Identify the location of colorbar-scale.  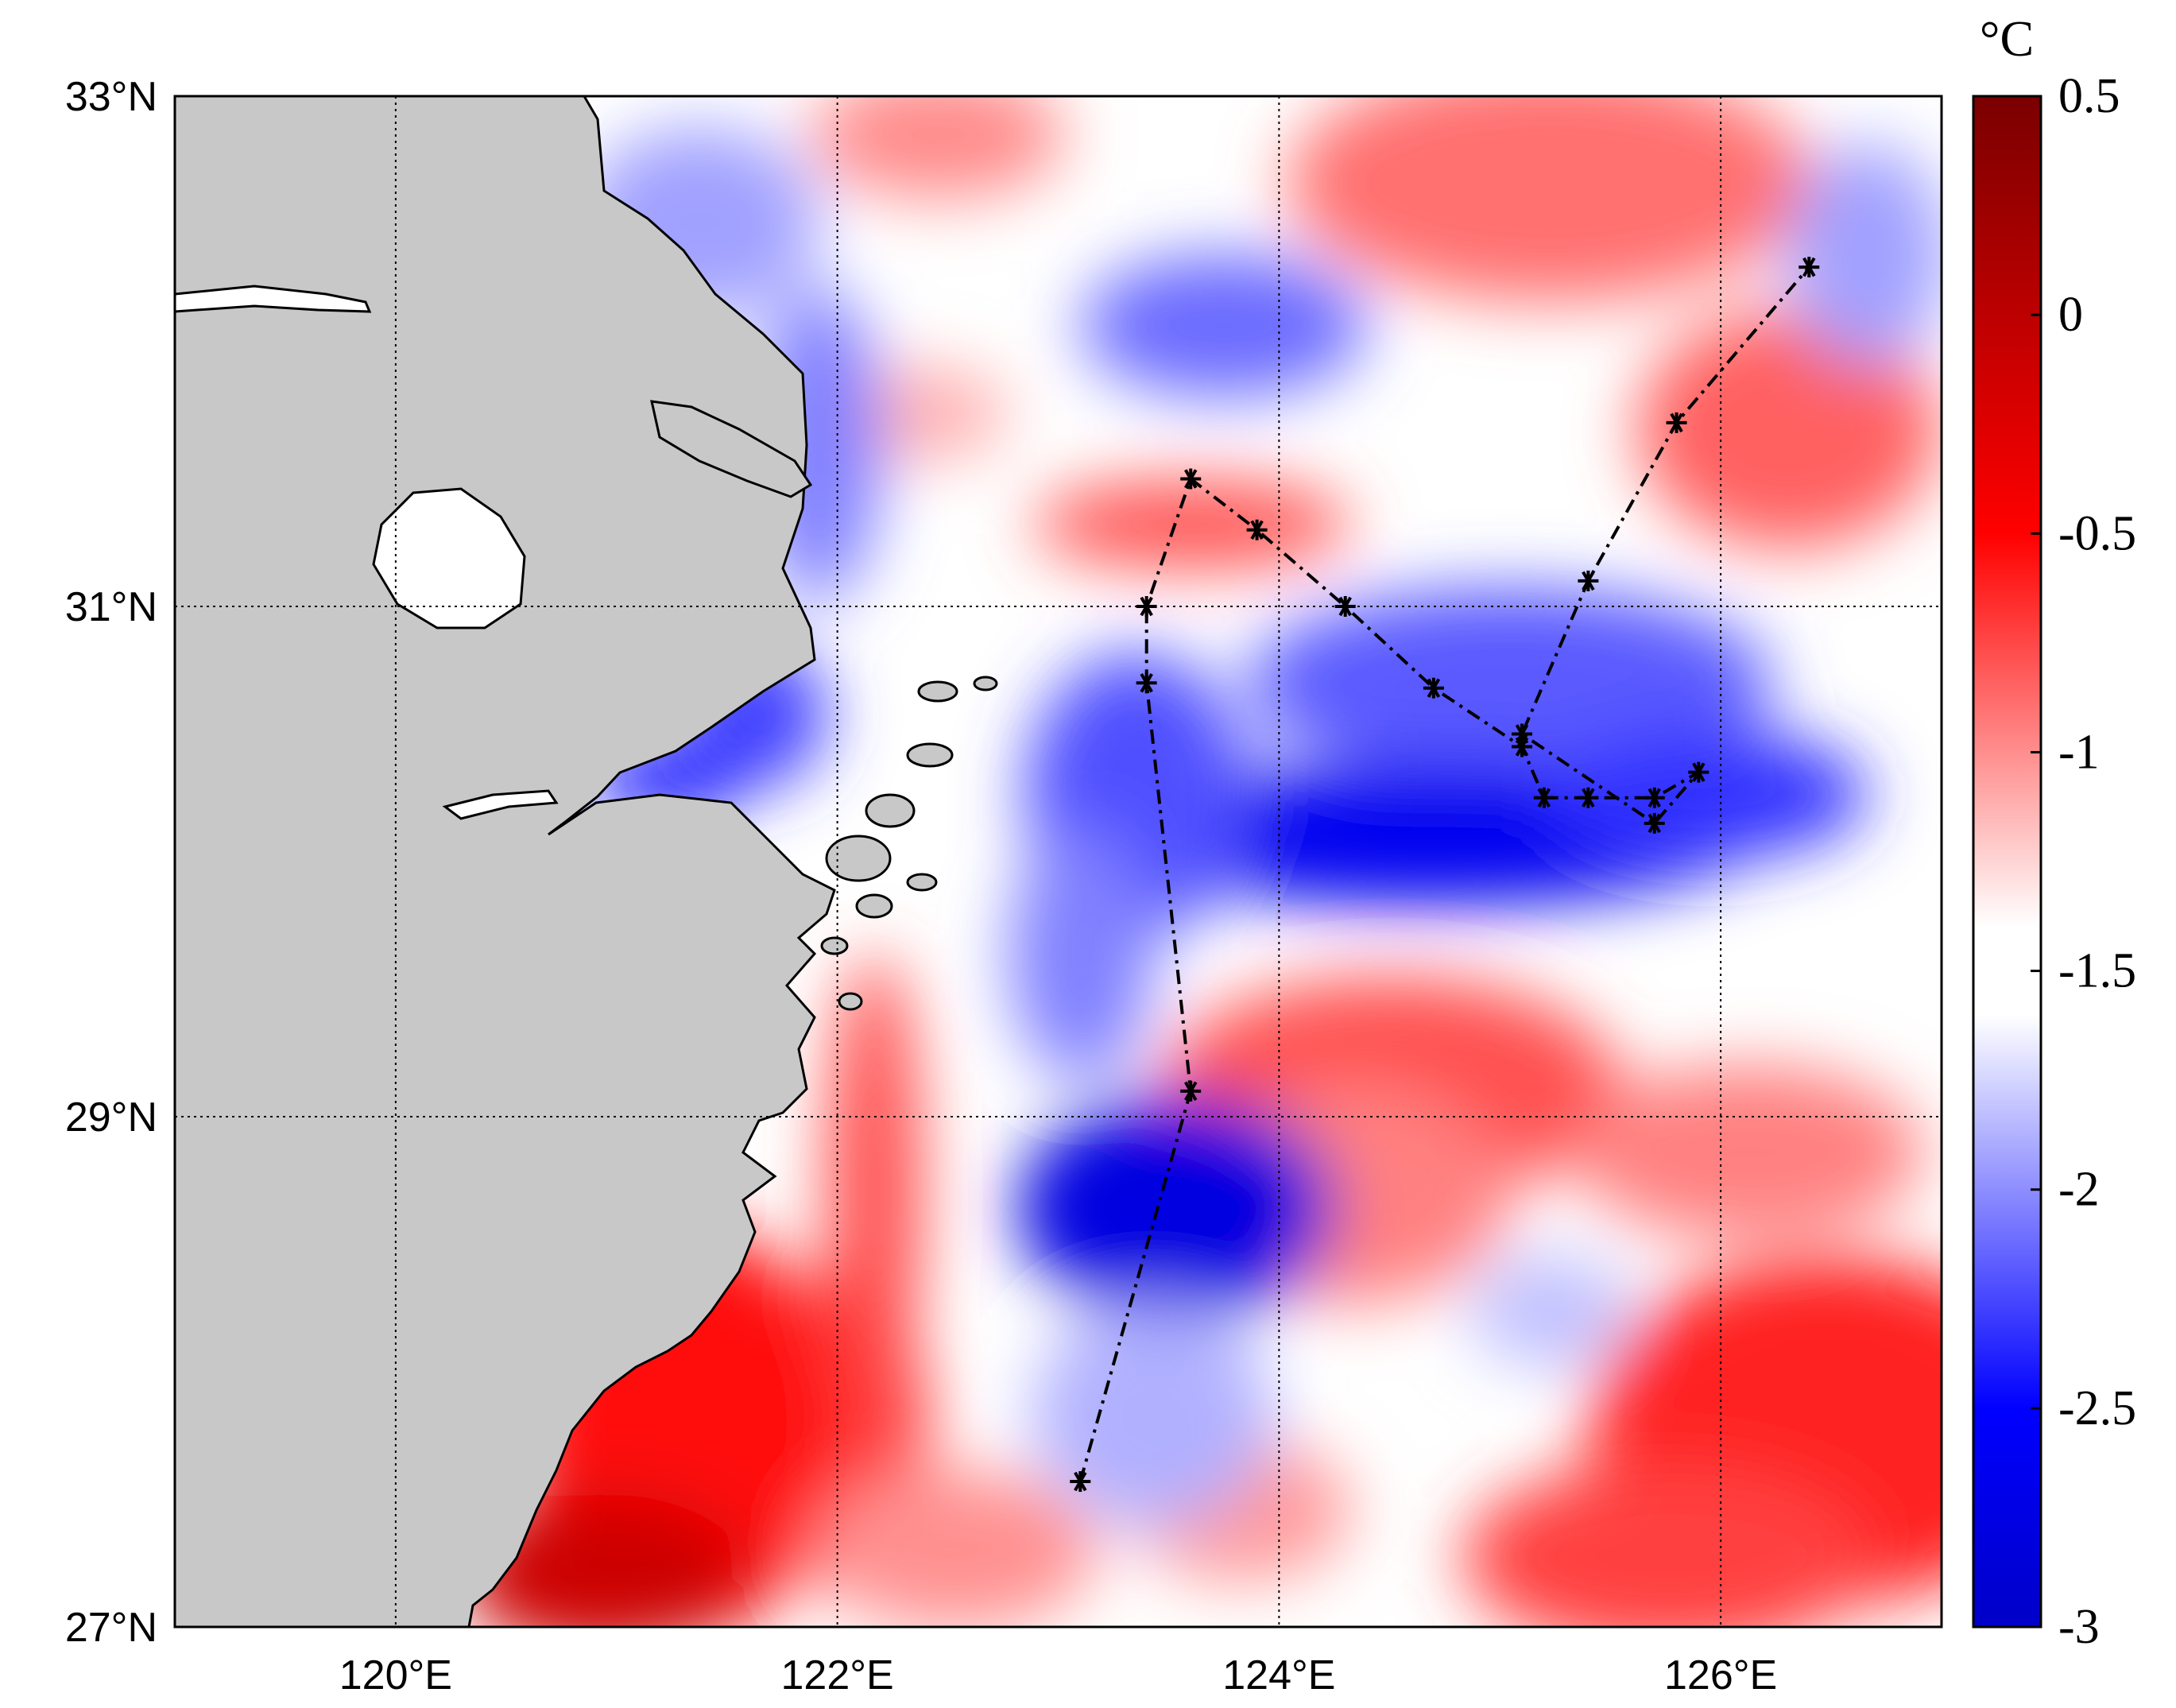
(2007, 862).